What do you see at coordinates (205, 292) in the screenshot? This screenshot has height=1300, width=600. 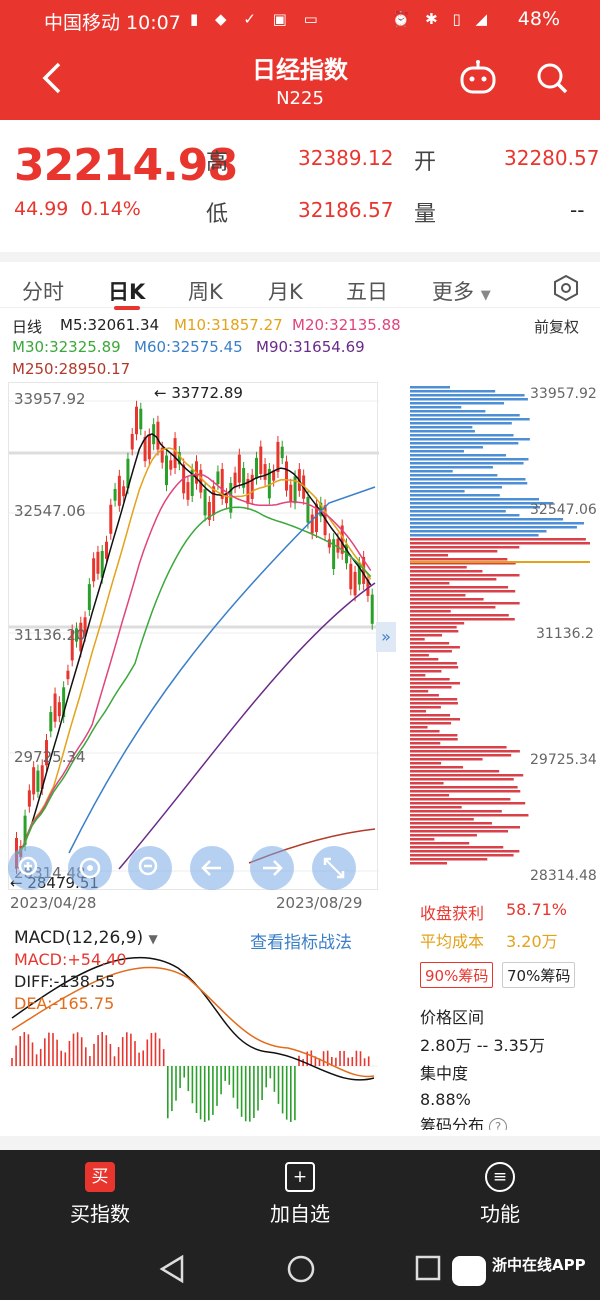 I see `tab-weekly-k: 周K` at bounding box center [205, 292].